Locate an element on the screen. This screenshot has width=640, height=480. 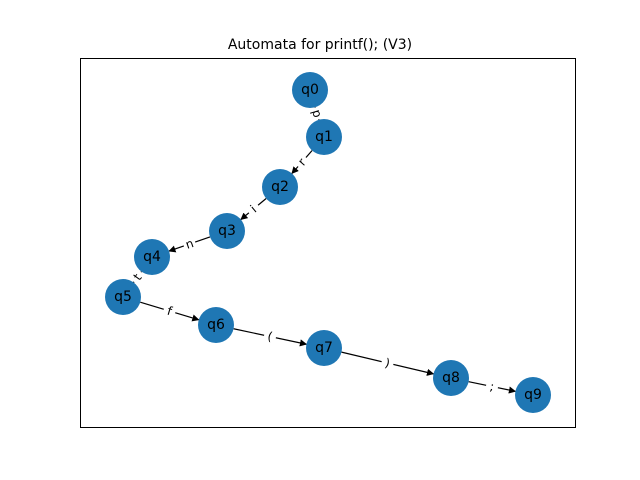
edge-label-group-q8-q9: ; is located at coordinates (492, 386).